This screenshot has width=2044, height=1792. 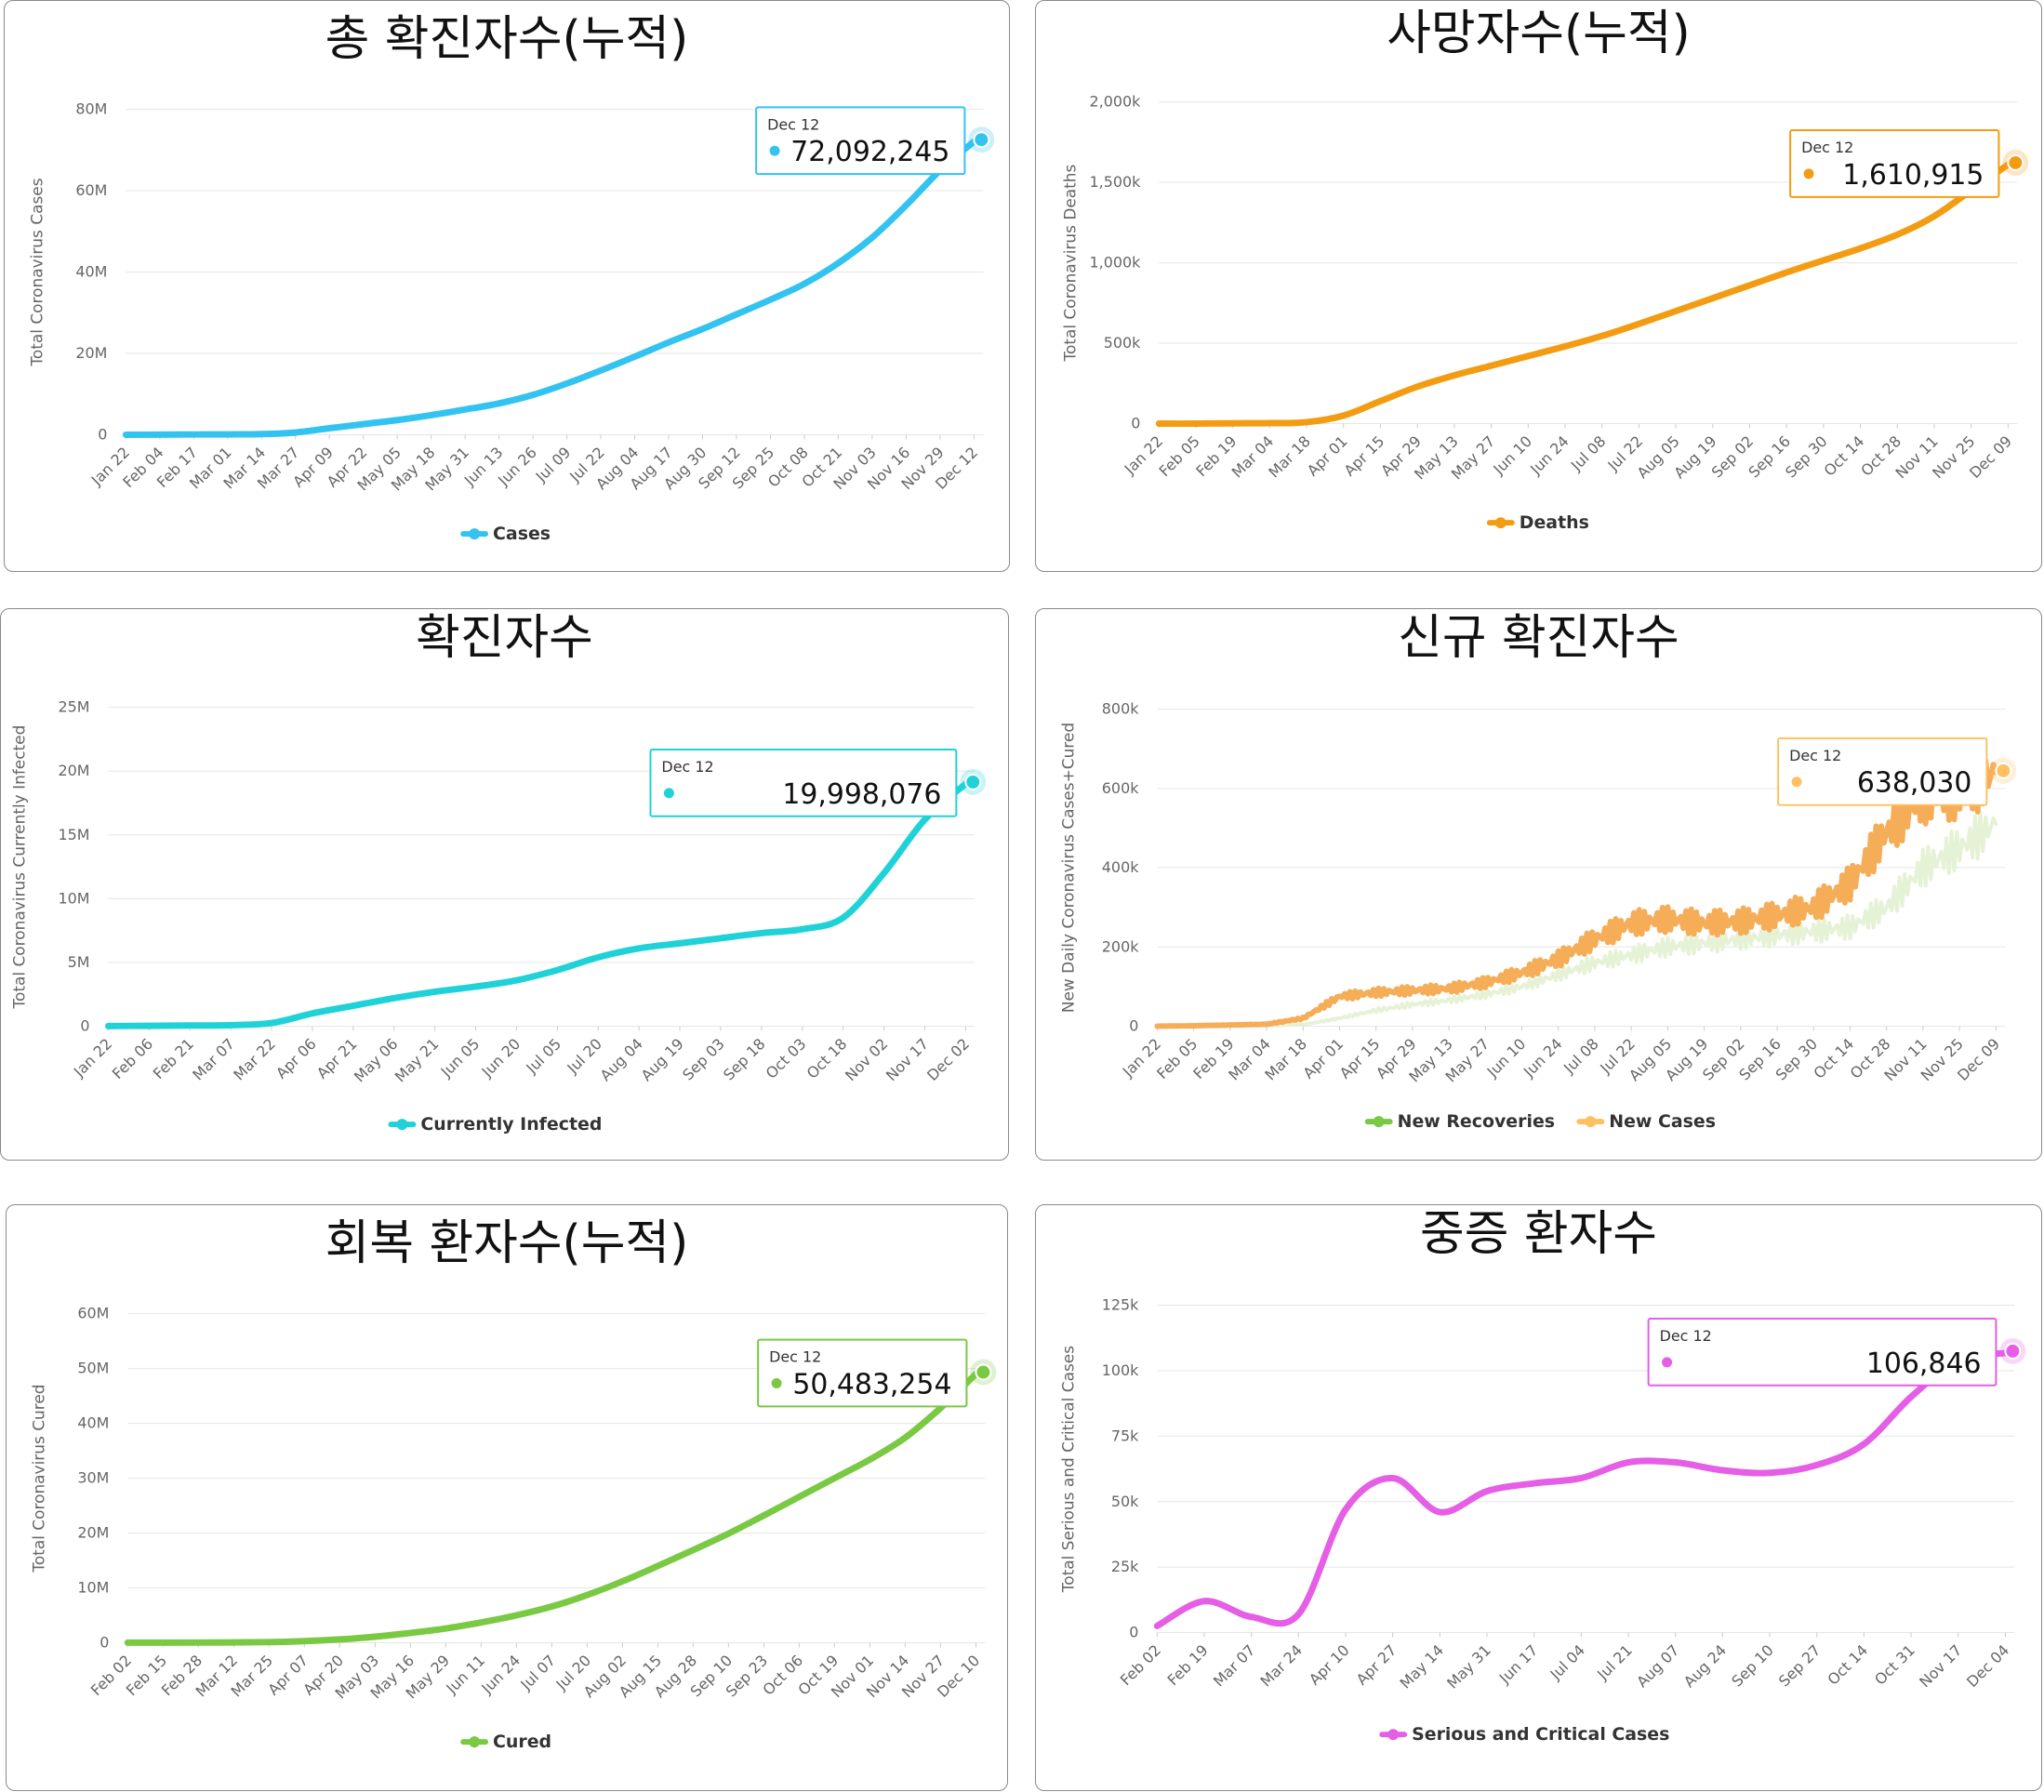 What do you see at coordinates (1658, 1666) in the screenshot?
I see `x-tick-label: Aug 07` at bounding box center [1658, 1666].